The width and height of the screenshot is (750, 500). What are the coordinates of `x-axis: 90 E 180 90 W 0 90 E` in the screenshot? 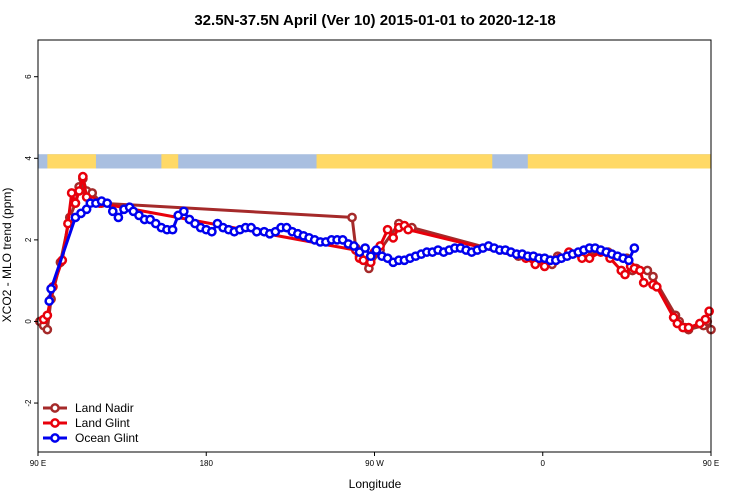 It's located at (374, 460).